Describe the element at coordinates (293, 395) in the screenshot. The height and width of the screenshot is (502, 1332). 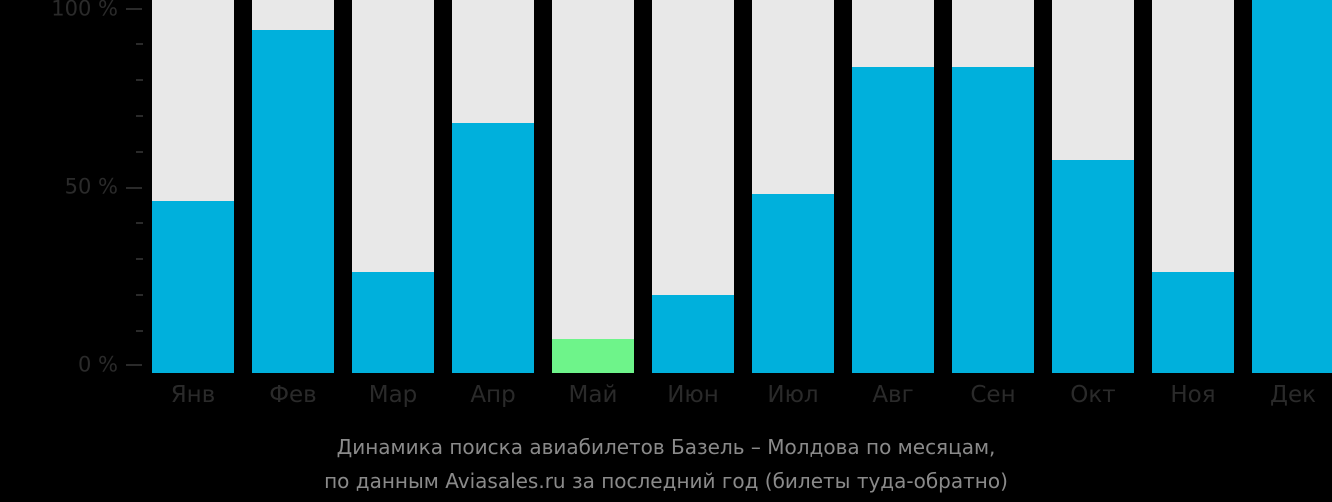
I see `x-label: Фев` at that location.